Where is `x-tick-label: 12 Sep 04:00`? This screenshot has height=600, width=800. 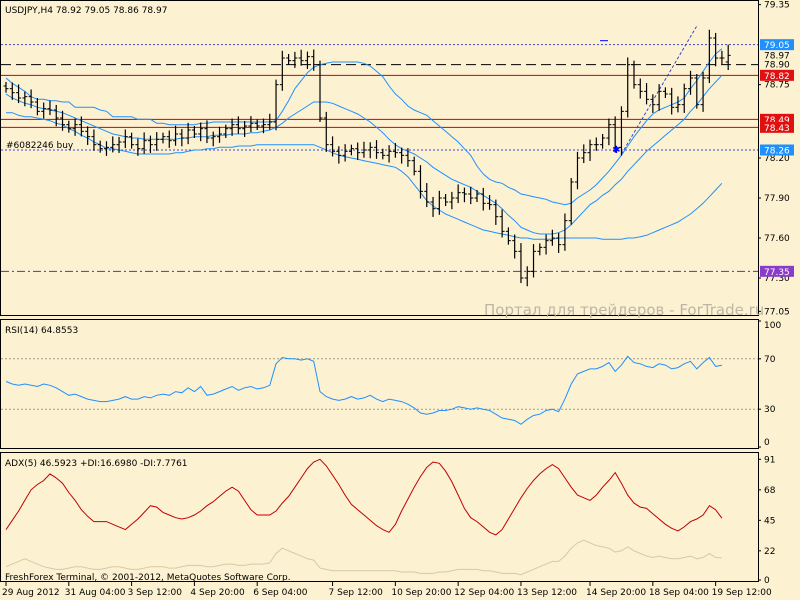
x-tick-label: 12 Sep 04:00 is located at coordinates (484, 593).